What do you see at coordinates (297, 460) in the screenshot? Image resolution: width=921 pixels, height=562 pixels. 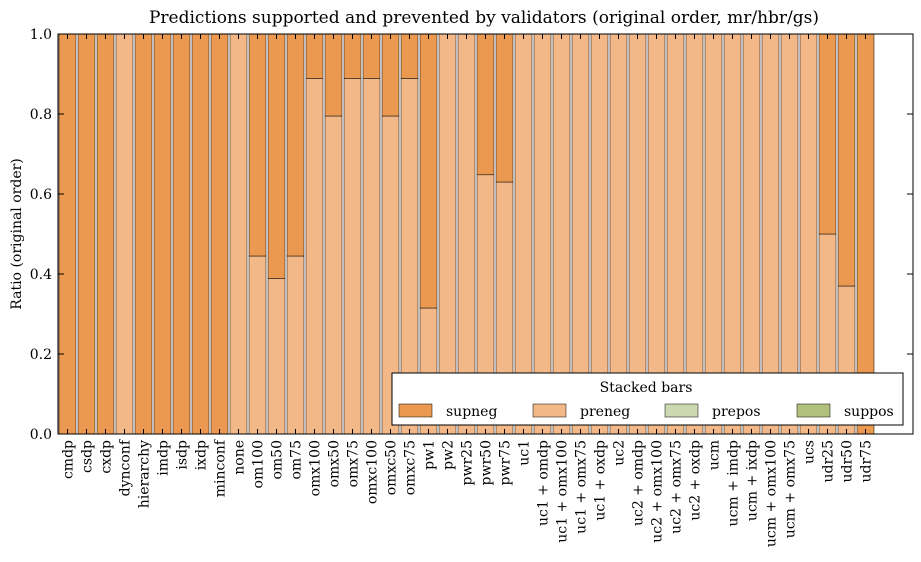 I see `x-tick-label: om75` at bounding box center [297, 460].